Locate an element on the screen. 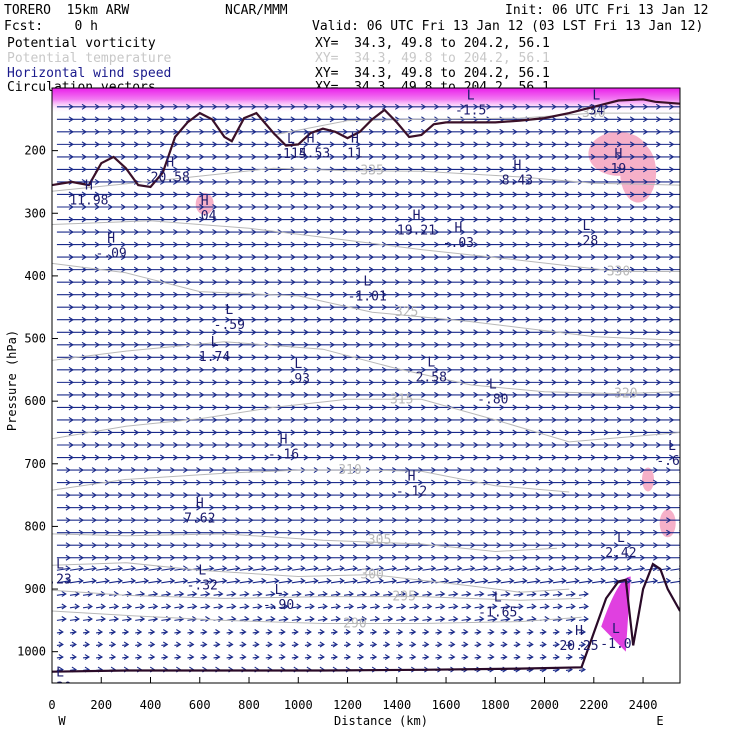 Image resolution: width=740 pixels, height=740 pixels. wind-extremum-value: -.09 is located at coordinates (110, 254).